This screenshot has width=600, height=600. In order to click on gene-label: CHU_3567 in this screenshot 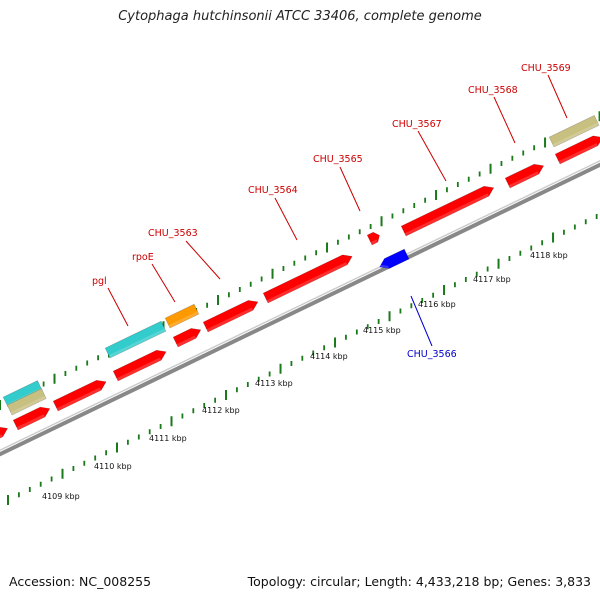, I will do `click(417, 124)`.